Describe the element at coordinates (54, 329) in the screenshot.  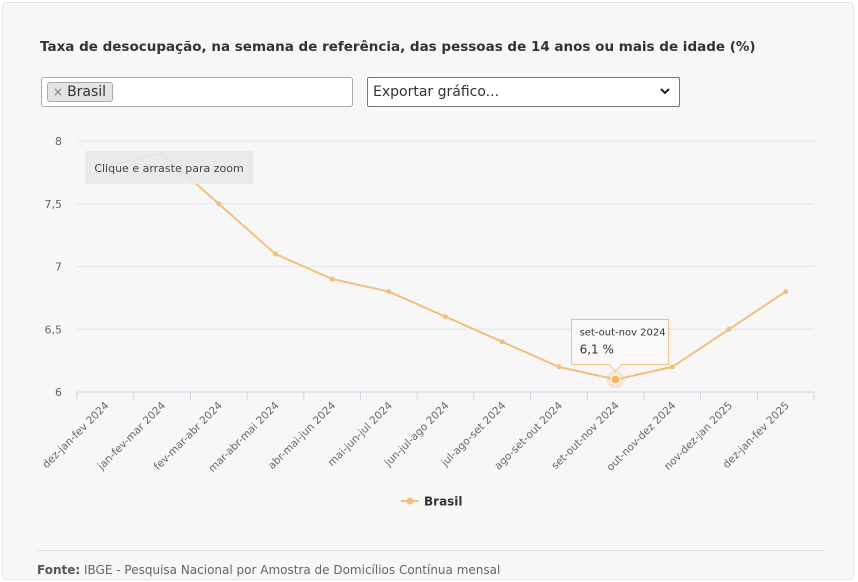
I see `y-tick-label: 6,5` at that location.